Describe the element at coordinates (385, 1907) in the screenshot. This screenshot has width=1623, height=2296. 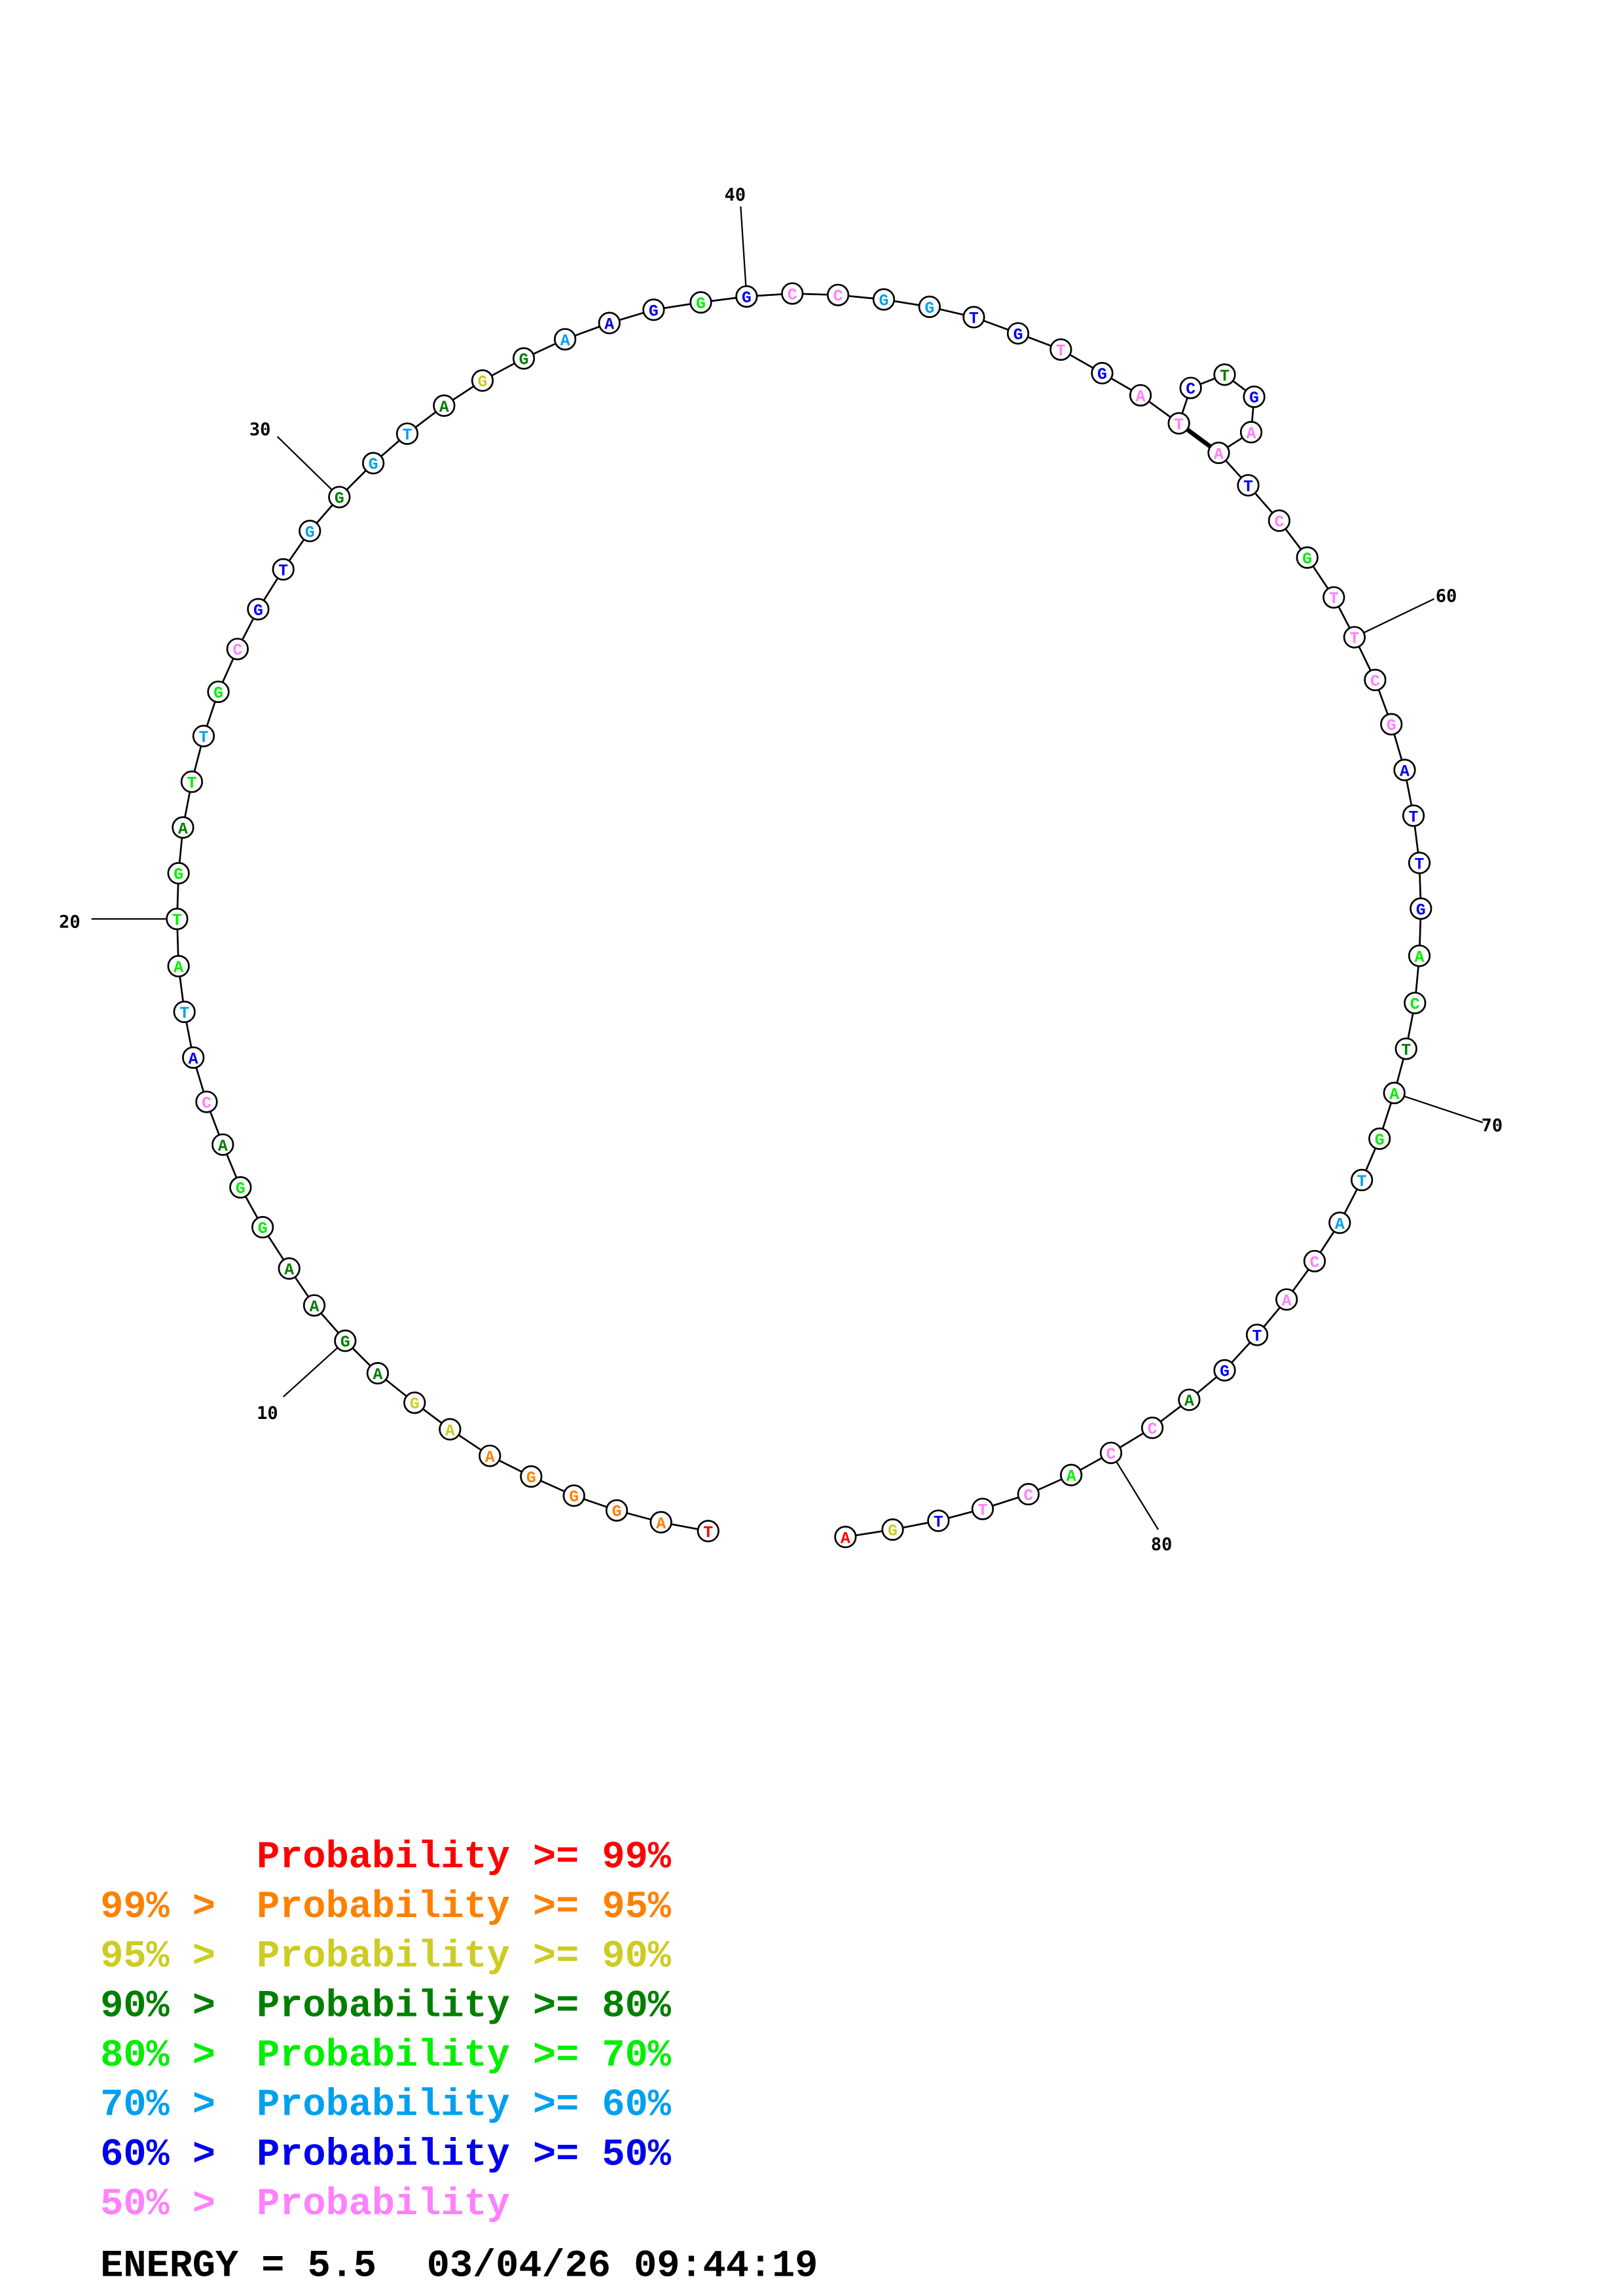
I see `legend-entry: 99% > Probability >= 95%` at that location.